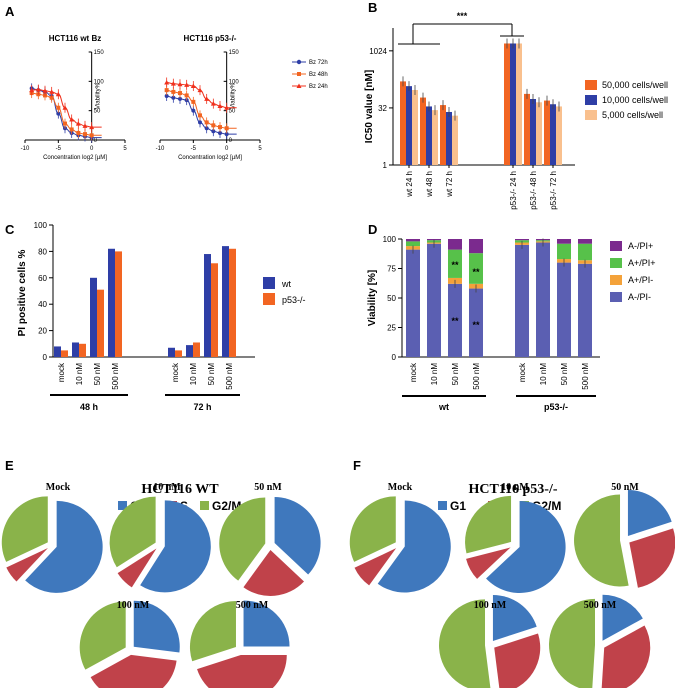 The width and height of the screenshot is (675, 688). I want to click on panel-a-legend-marker, so click(299, 62).